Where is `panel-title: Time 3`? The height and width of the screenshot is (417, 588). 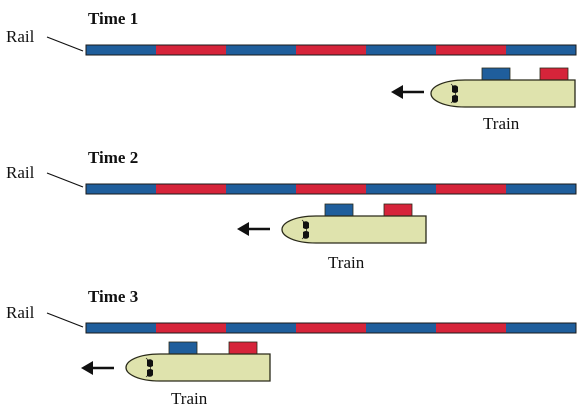
panel-title: Time 3 is located at coordinates (113, 296).